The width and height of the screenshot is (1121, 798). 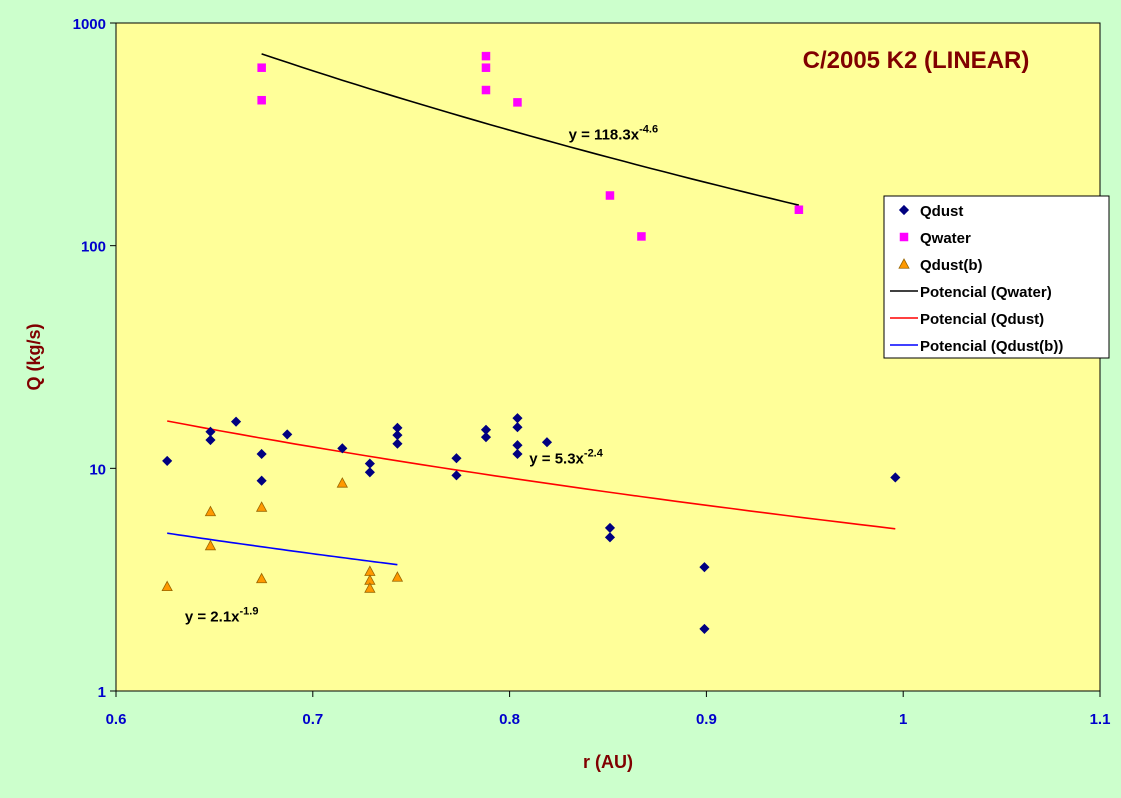 I want to click on legend-box, so click(x=996, y=277).